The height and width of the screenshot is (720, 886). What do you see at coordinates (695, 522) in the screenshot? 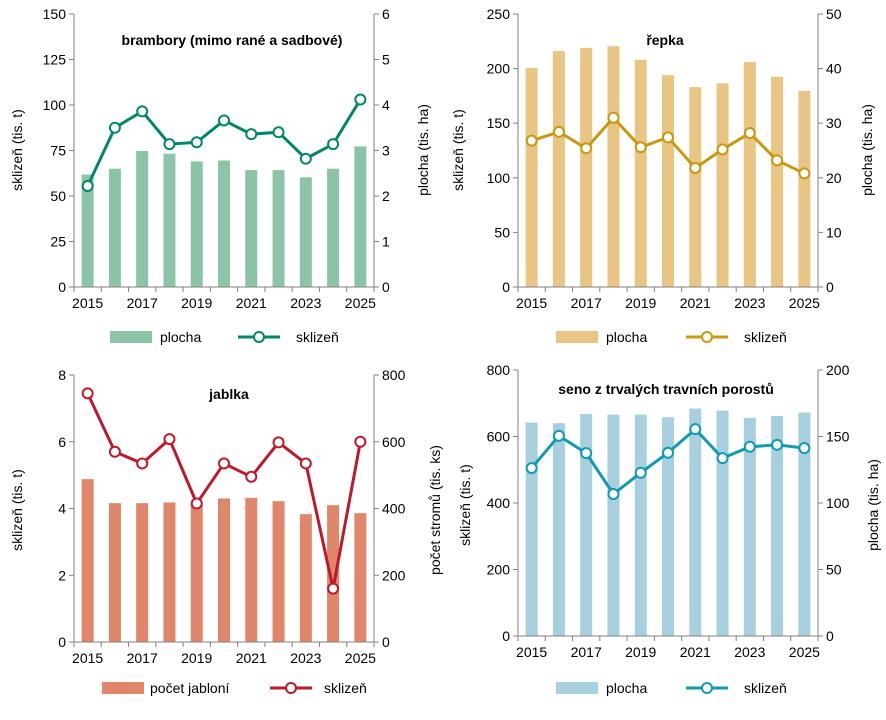
I see `bar-3-2021` at bounding box center [695, 522].